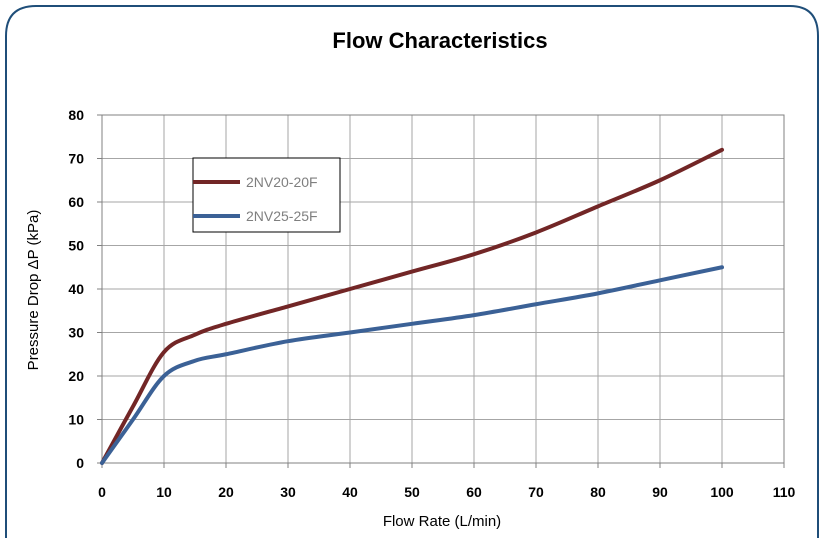  I want to click on x-tick-label: 100, so click(722, 492).